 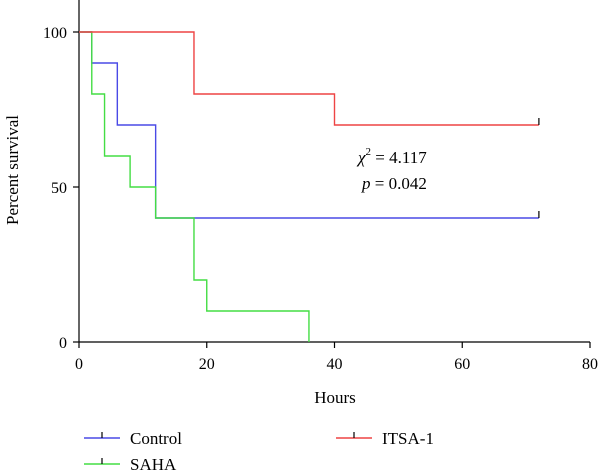 What do you see at coordinates (408, 438) in the screenshot?
I see `legend-label-itsa-1: ITSA-1` at bounding box center [408, 438].